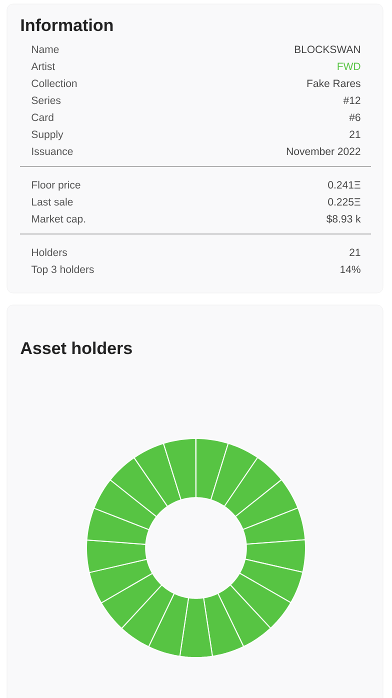 The height and width of the screenshot is (698, 392). Describe the element at coordinates (344, 185) in the screenshot. I see `text: 0.241Ξ` at that location.